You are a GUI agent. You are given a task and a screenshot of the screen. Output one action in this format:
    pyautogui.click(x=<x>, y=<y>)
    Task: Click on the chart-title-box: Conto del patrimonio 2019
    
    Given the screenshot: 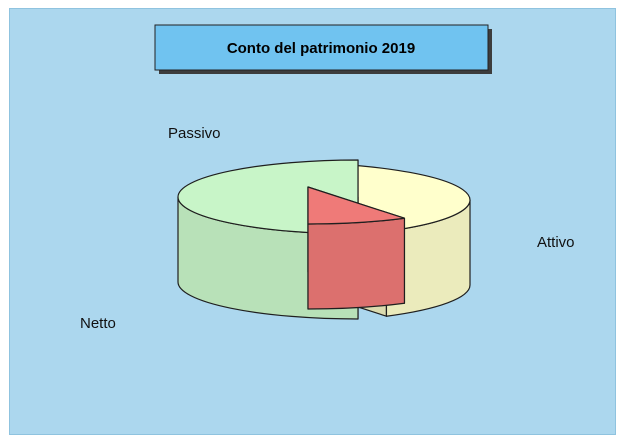 What is the action you would take?
    pyautogui.click(x=323, y=49)
    